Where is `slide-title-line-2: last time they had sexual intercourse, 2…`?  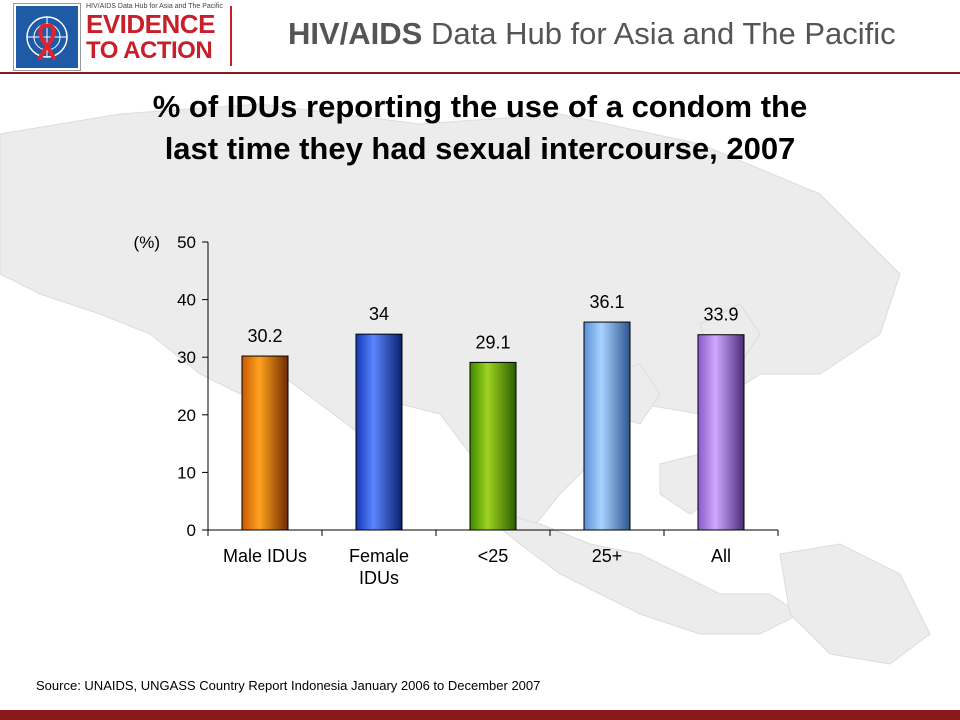 slide-title-line-2: last time they had sexual intercourse, 2… is located at coordinates (480, 148).